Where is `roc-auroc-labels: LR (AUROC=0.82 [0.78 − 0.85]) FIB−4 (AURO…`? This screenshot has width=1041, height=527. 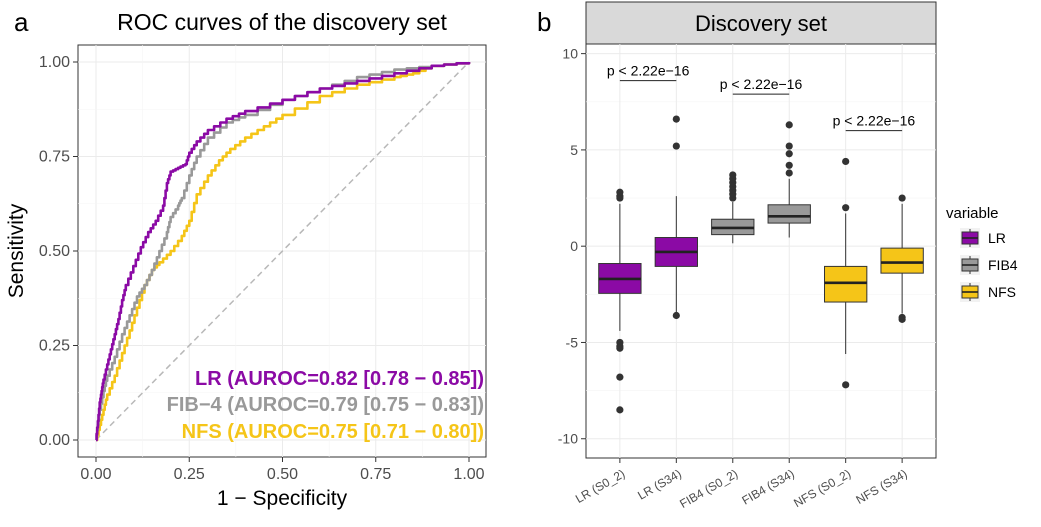
roc-auroc-labels: LR (AUROC=0.82 [0.78 − 0.85]) FIB−4 (AURO… is located at coordinates (325, 405).